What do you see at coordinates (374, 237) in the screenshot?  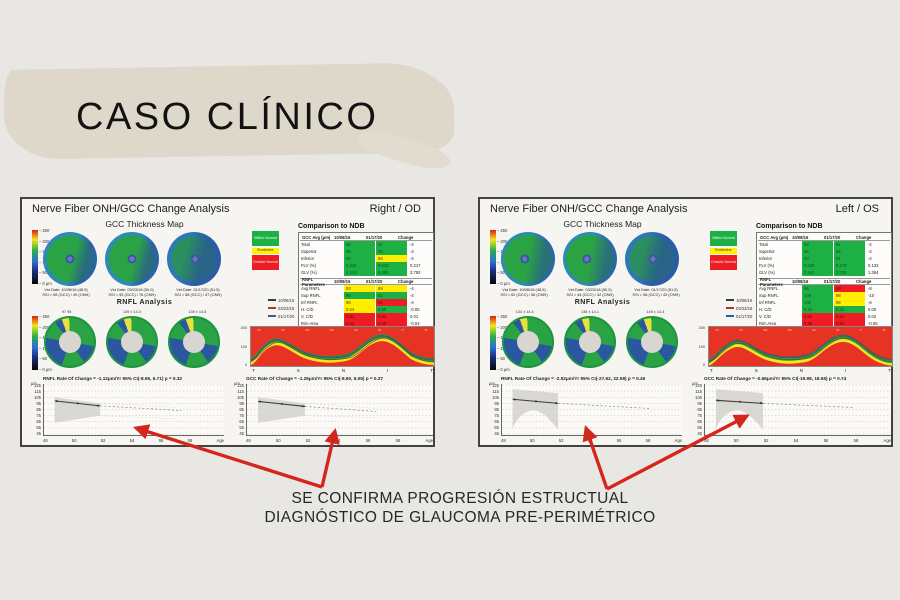 I see `column-header: 01/17/20` at bounding box center [374, 237].